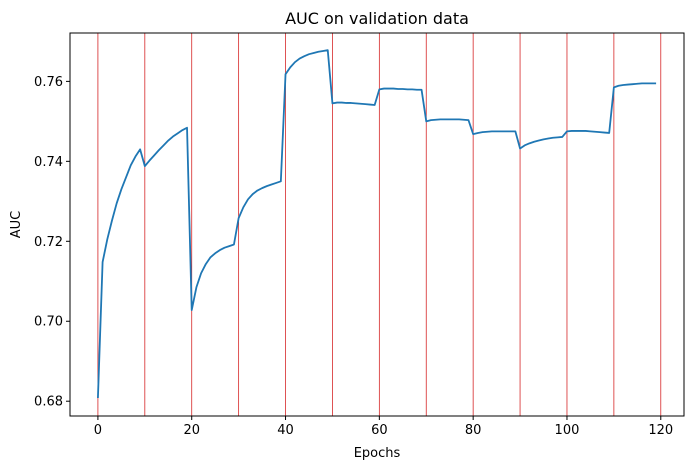  What do you see at coordinates (98, 430) in the screenshot?
I see `x-tick-label-0: 0` at bounding box center [98, 430].